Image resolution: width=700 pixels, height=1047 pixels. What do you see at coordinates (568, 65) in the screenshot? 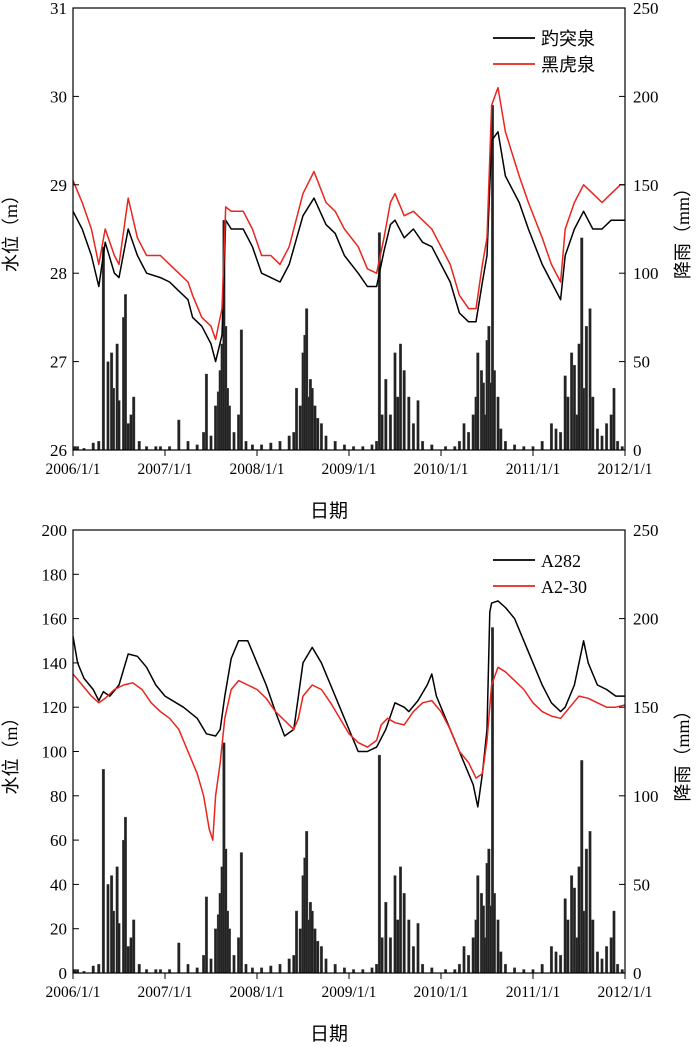
I see `legend-label-2: 黑虎泉` at bounding box center [568, 65].